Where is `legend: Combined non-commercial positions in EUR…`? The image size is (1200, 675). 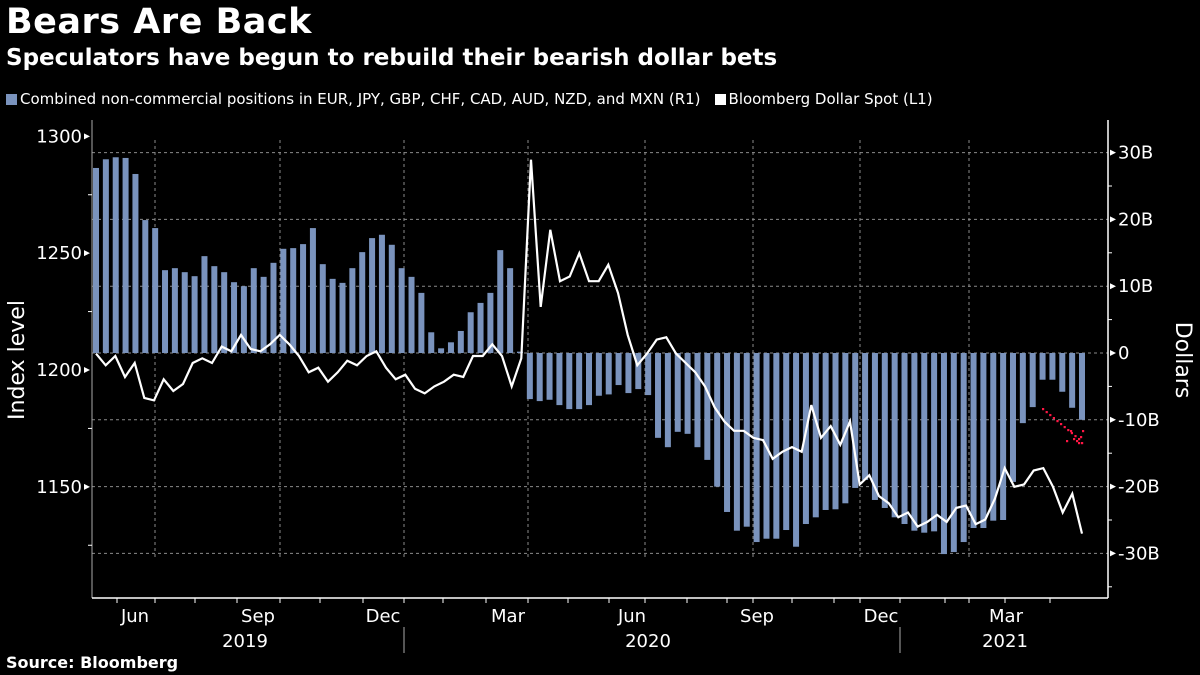
legend: Combined non-commercial positions in EUR… is located at coordinates (473, 99).